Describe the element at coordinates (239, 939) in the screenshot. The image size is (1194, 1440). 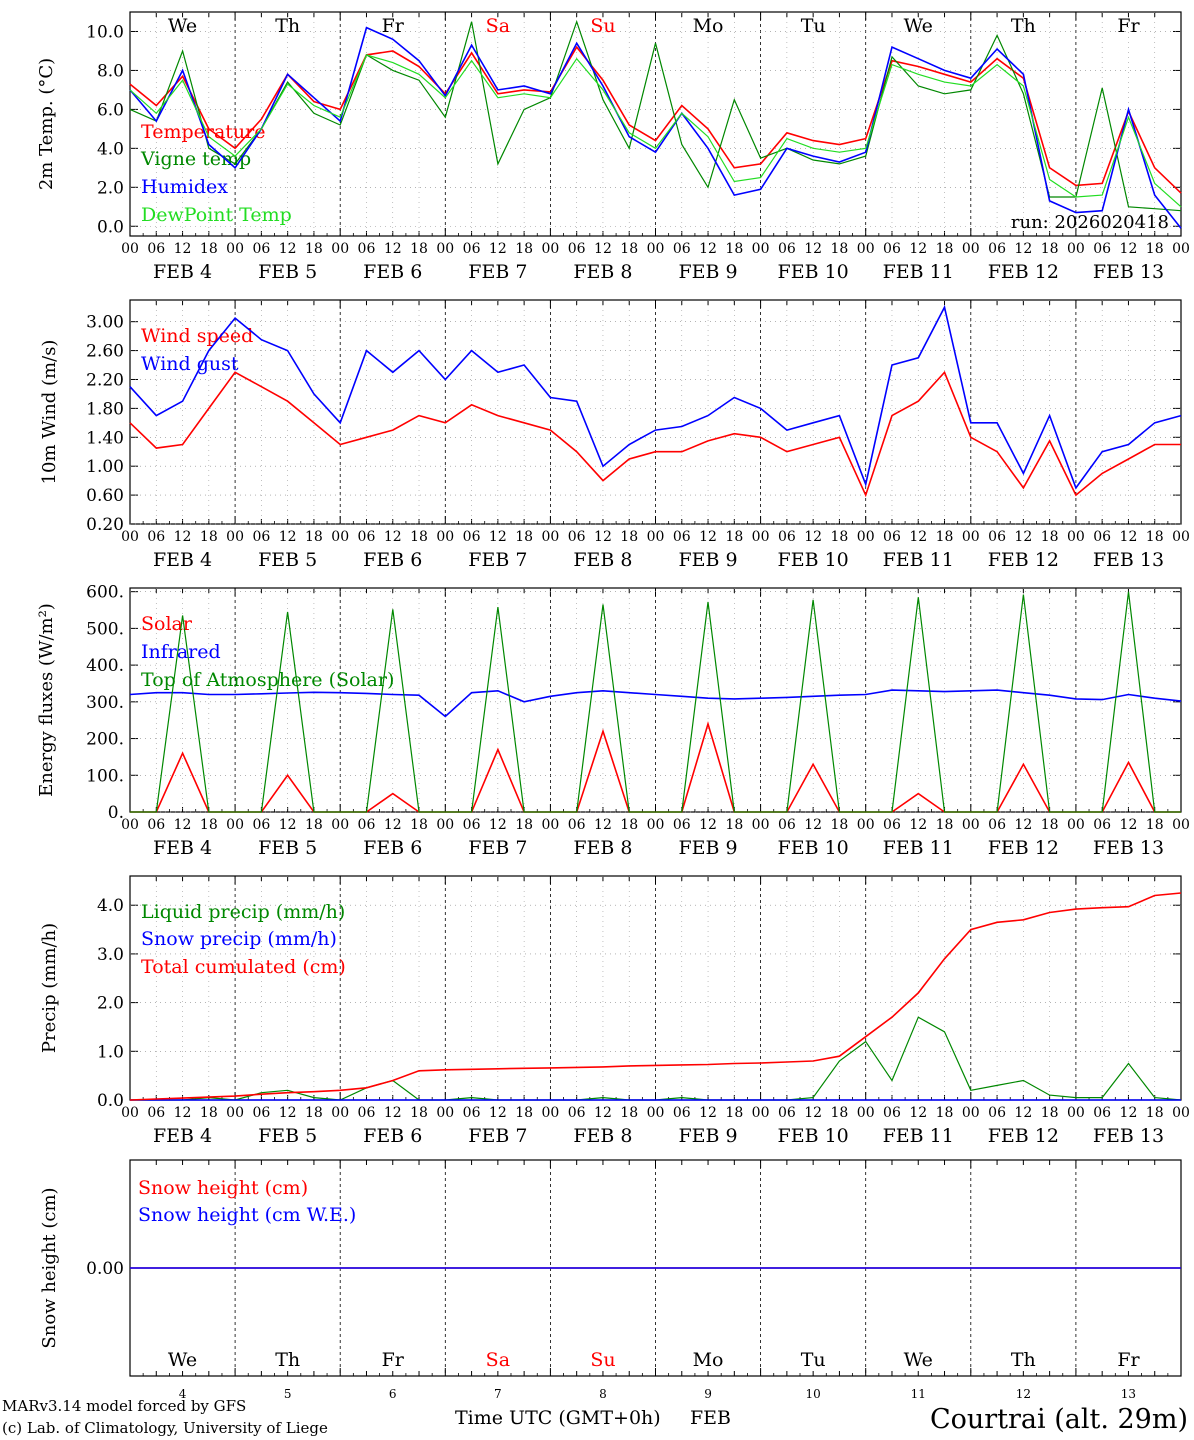
I see `legend-entry: Snow precip (mm/h)` at that location.